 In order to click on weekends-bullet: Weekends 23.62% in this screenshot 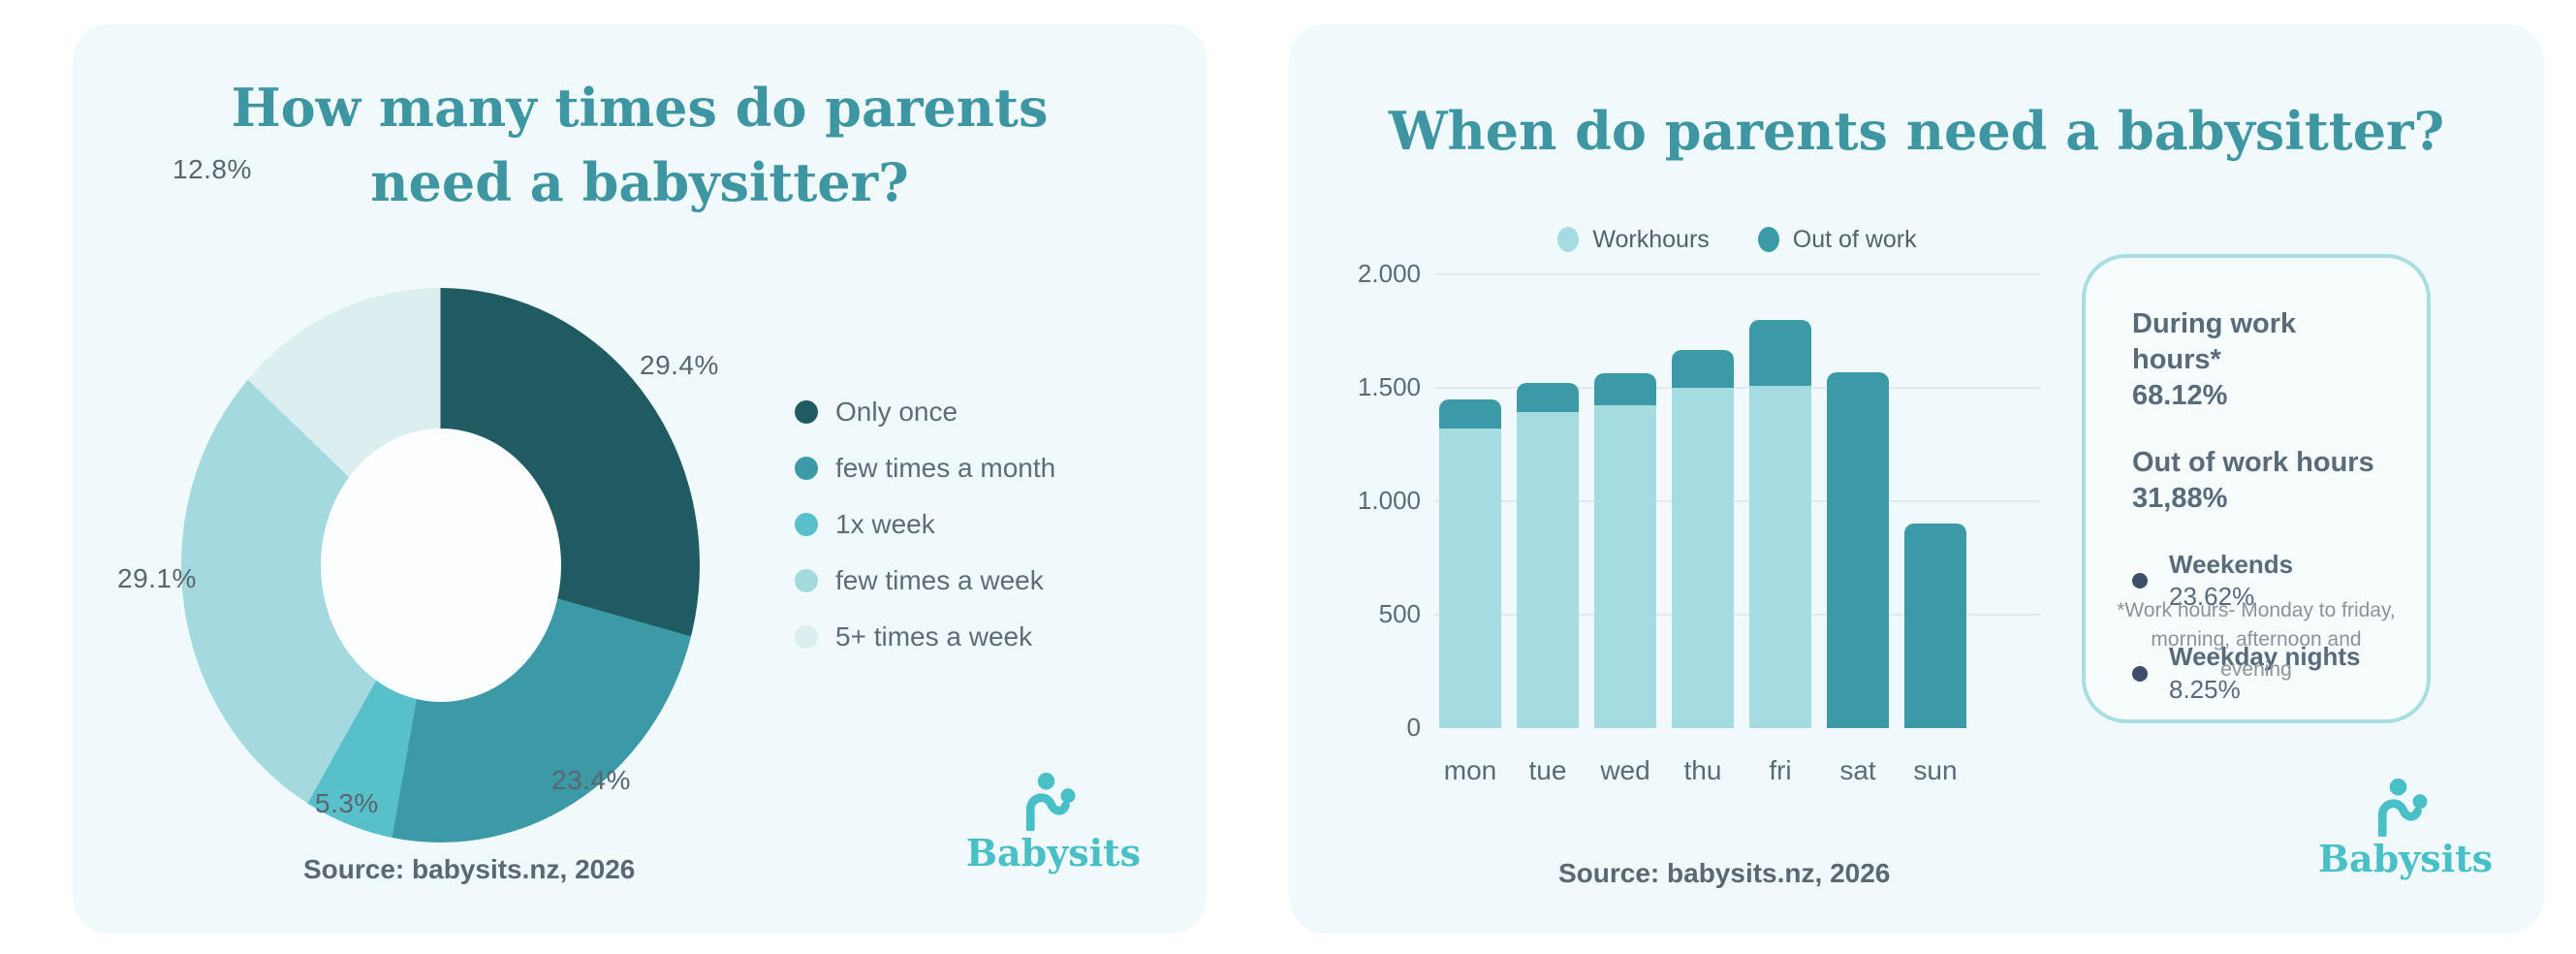, I will do `click(2262, 582)`.